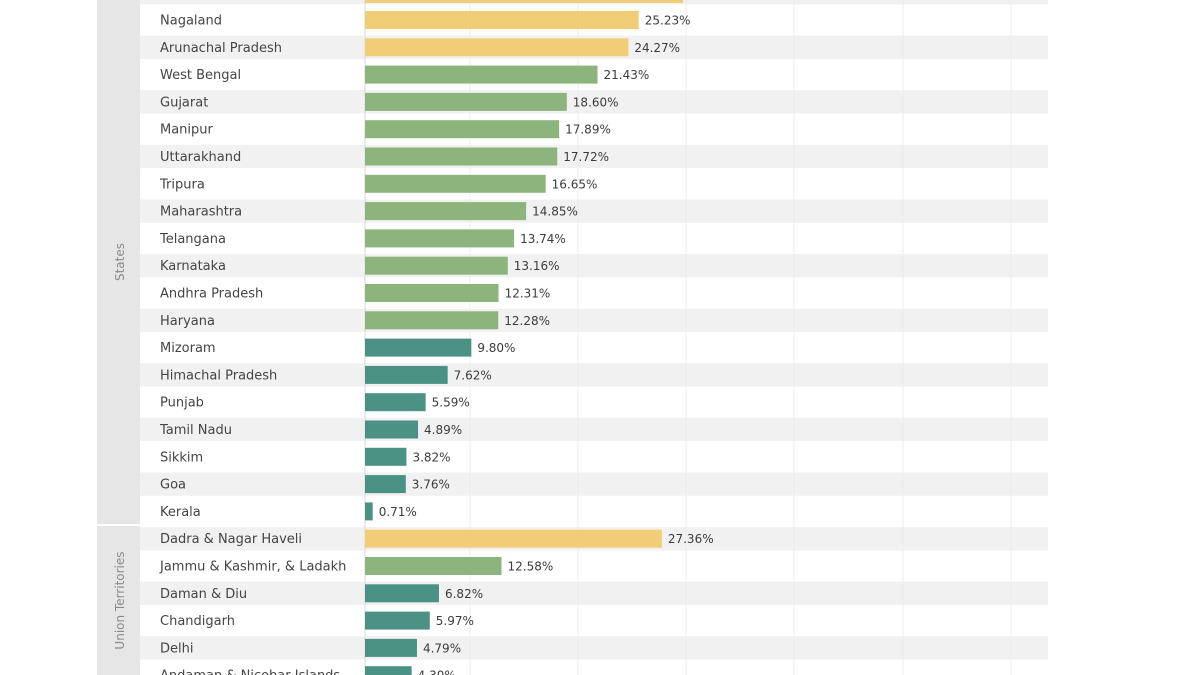 The height and width of the screenshot is (675, 1200). What do you see at coordinates (195, 430) in the screenshot?
I see `category-label: Tamil Nadu` at bounding box center [195, 430].